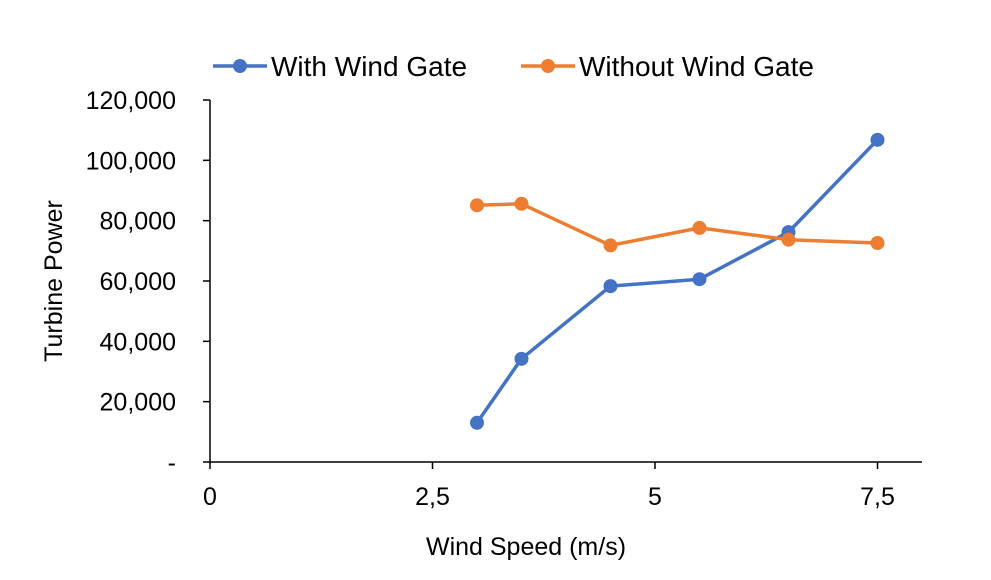  I want to click on legend-label: Without Wind Gate, so click(696, 66).